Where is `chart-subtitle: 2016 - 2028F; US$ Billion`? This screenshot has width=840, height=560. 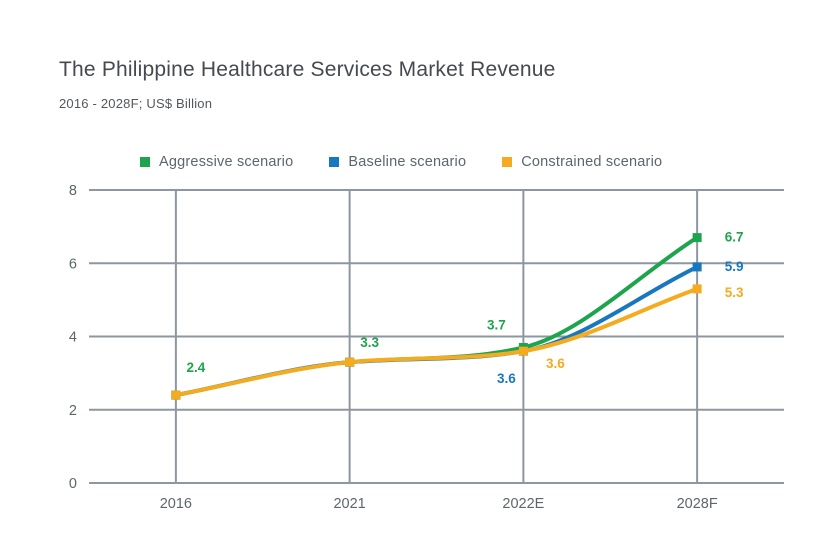 chart-subtitle: 2016 - 2028F; US$ Billion is located at coordinates (136, 103).